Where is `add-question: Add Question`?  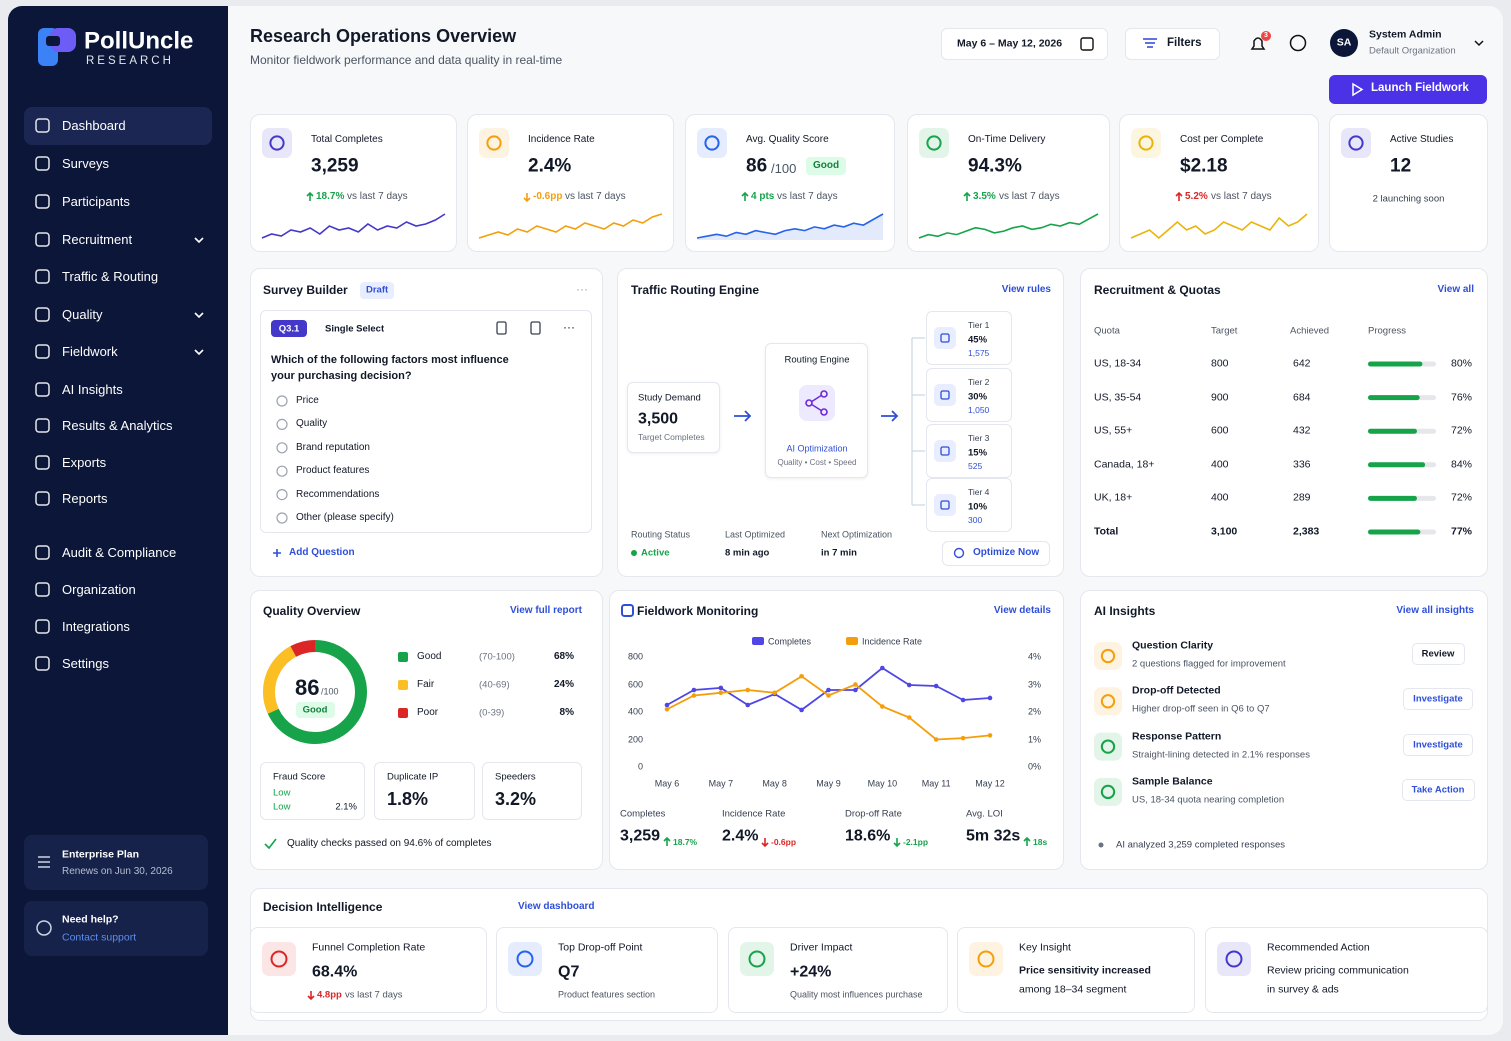
add-question: Add Question is located at coordinates (322, 552).